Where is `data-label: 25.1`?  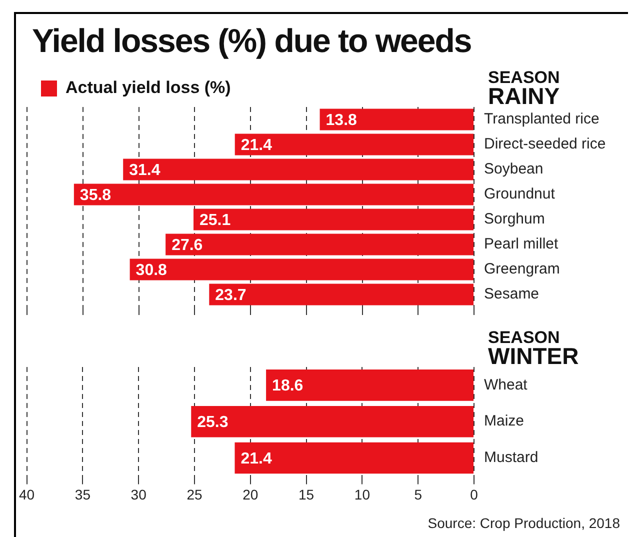
data-label: 25.1 is located at coordinates (215, 220).